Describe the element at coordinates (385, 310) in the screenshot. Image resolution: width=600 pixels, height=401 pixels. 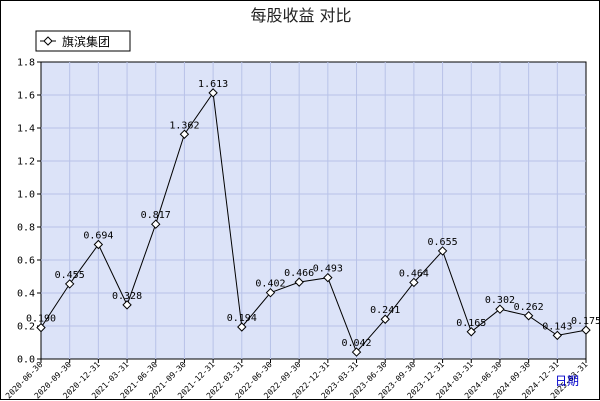
I see `data-label: 0.241` at that location.